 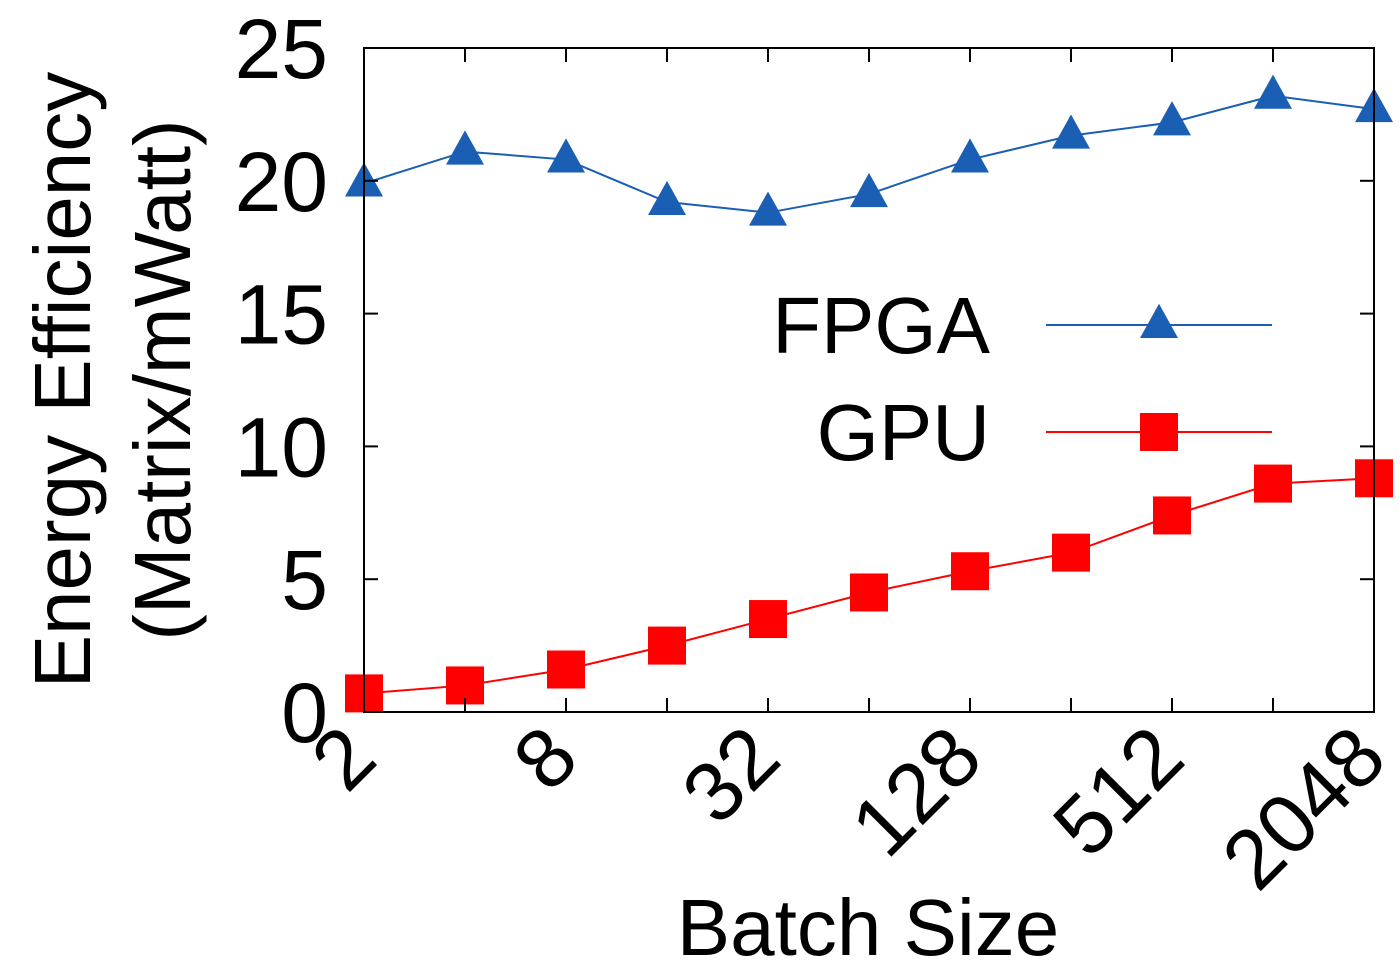 What do you see at coordinates (62, 380) in the screenshot?
I see `y-axis-title-line-1: Energy Efficiency` at bounding box center [62, 380].